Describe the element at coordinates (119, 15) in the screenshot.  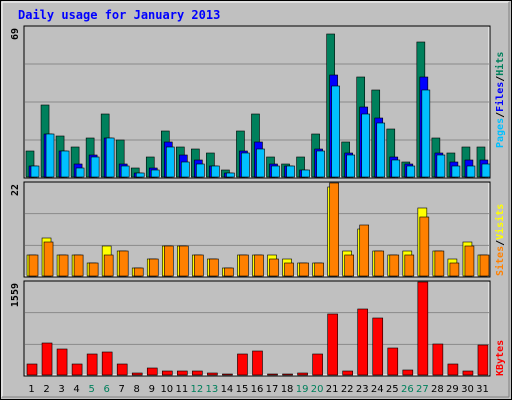
I see `chart-title: Daily usage for January 2013` at that location.